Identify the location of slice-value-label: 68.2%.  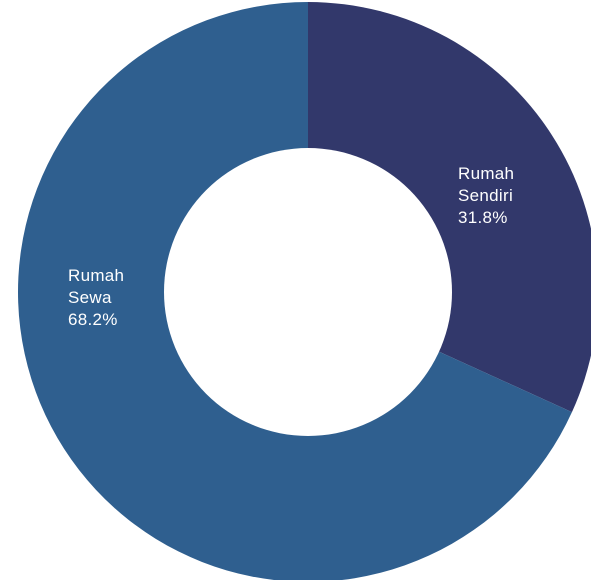
(93, 319).